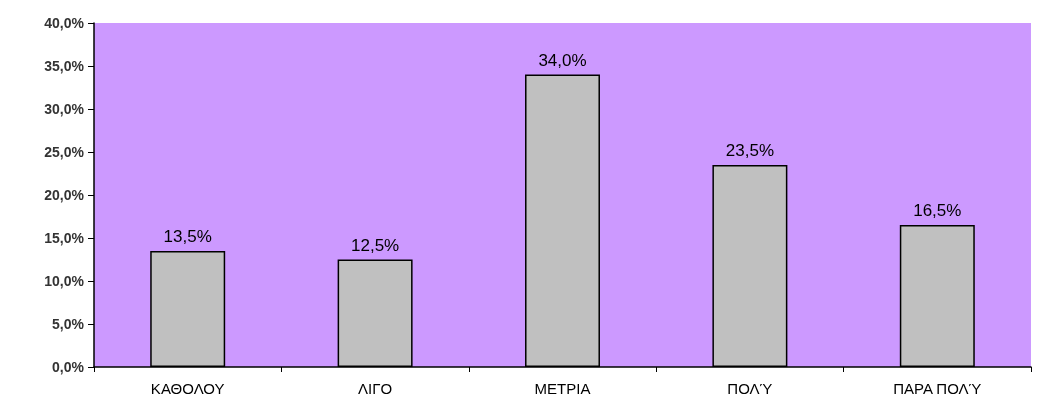 The image size is (1043, 405). Describe the element at coordinates (64, 195) in the screenshot. I see `y-tick-label: 20,0%` at that location.